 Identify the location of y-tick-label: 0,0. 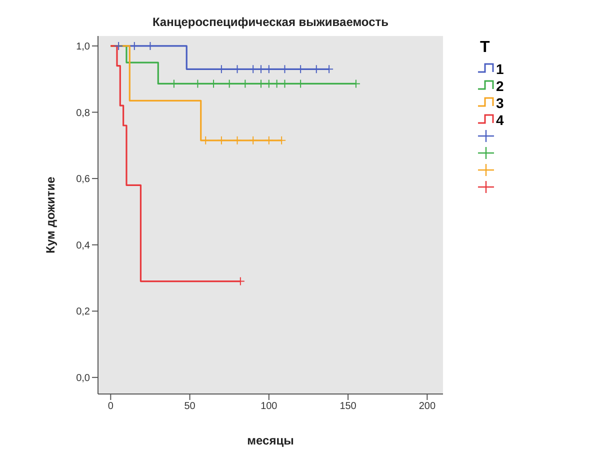
(83, 378).